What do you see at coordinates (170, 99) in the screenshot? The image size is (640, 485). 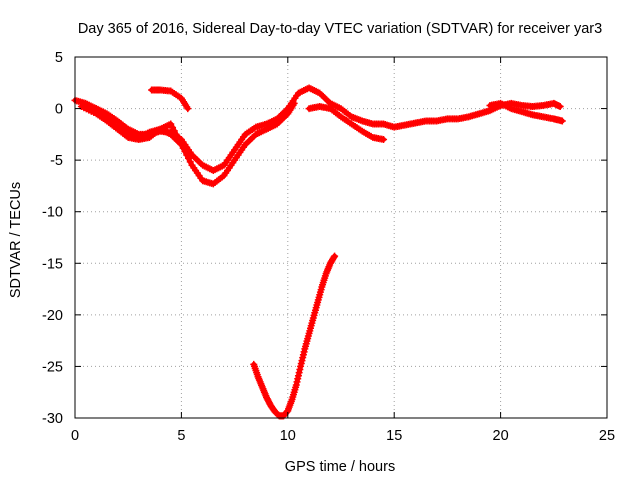 I see `series-arc-short-top` at bounding box center [170, 99].